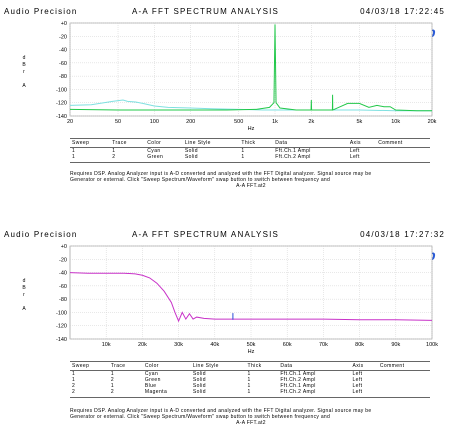 This screenshot has height=446, width=453. What do you see at coordinates (63, 287) in the screenshot?
I see `y-tick-label: -60` at bounding box center [63, 287].